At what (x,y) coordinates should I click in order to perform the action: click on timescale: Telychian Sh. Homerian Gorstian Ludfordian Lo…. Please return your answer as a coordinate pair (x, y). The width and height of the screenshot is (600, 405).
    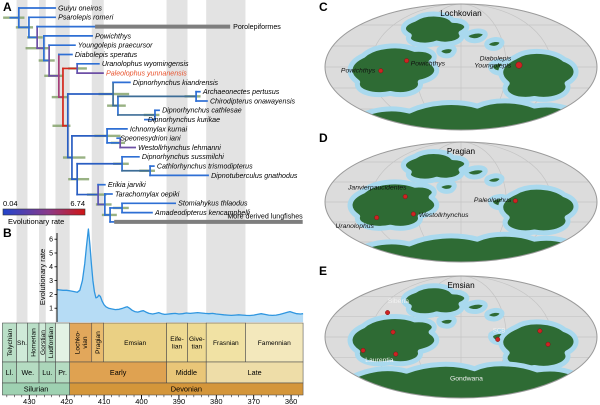
    Looking at the image, I should click on (153, 363).